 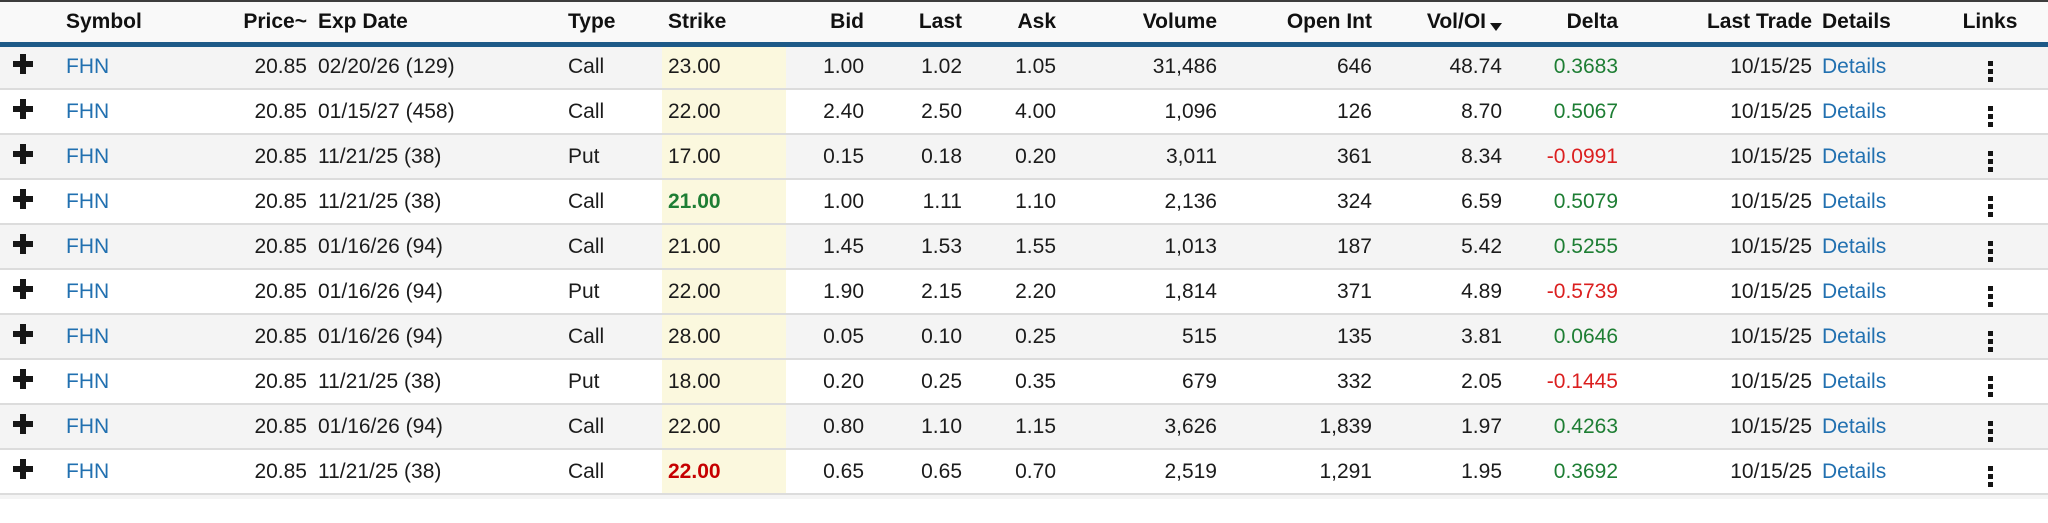 I want to click on strike-cell: 18.00, so click(x=724, y=382).